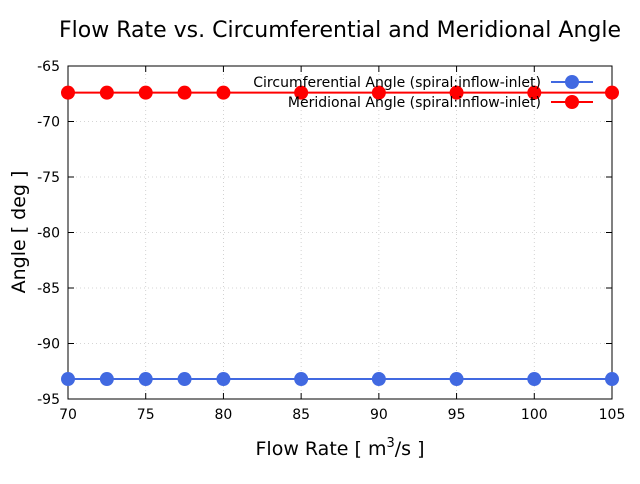 This screenshot has width=640, height=484. Describe the element at coordinates (48, 345) in the screenshot. I see `y-tick-label: -90` at that location.